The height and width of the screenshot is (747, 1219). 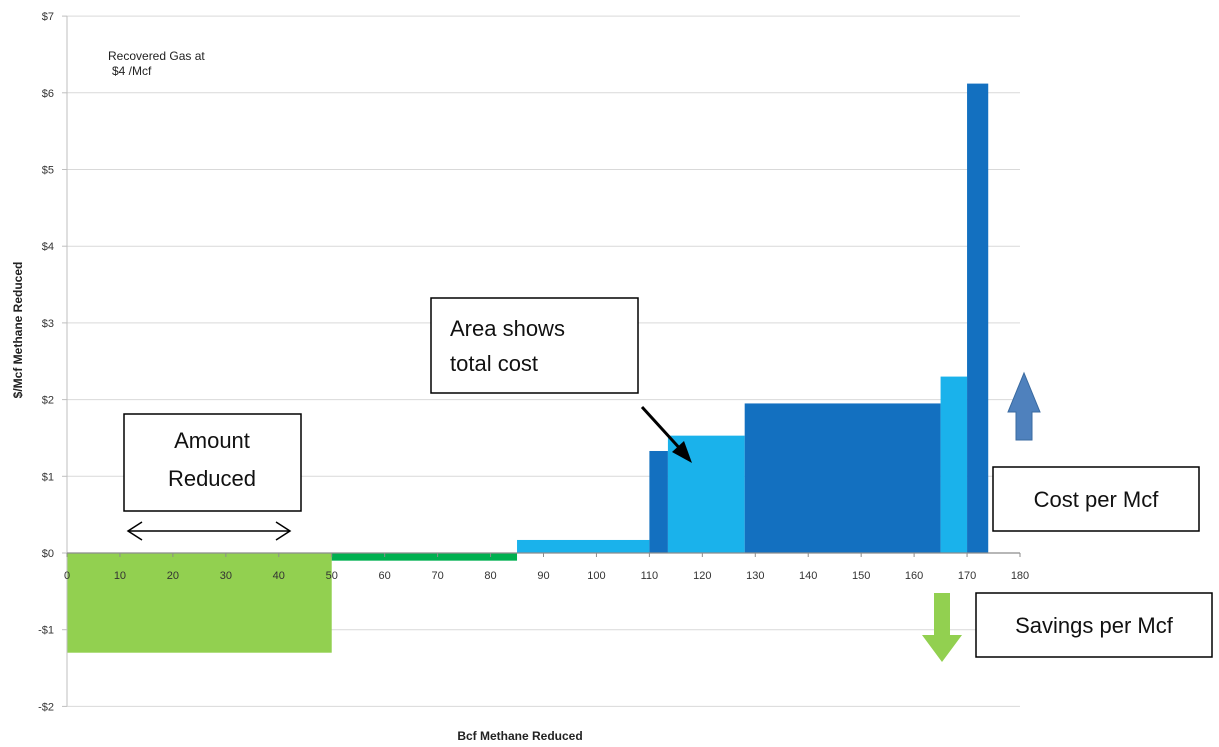 I want to click on x-tick-label: 170, so click(x=967, y=576).